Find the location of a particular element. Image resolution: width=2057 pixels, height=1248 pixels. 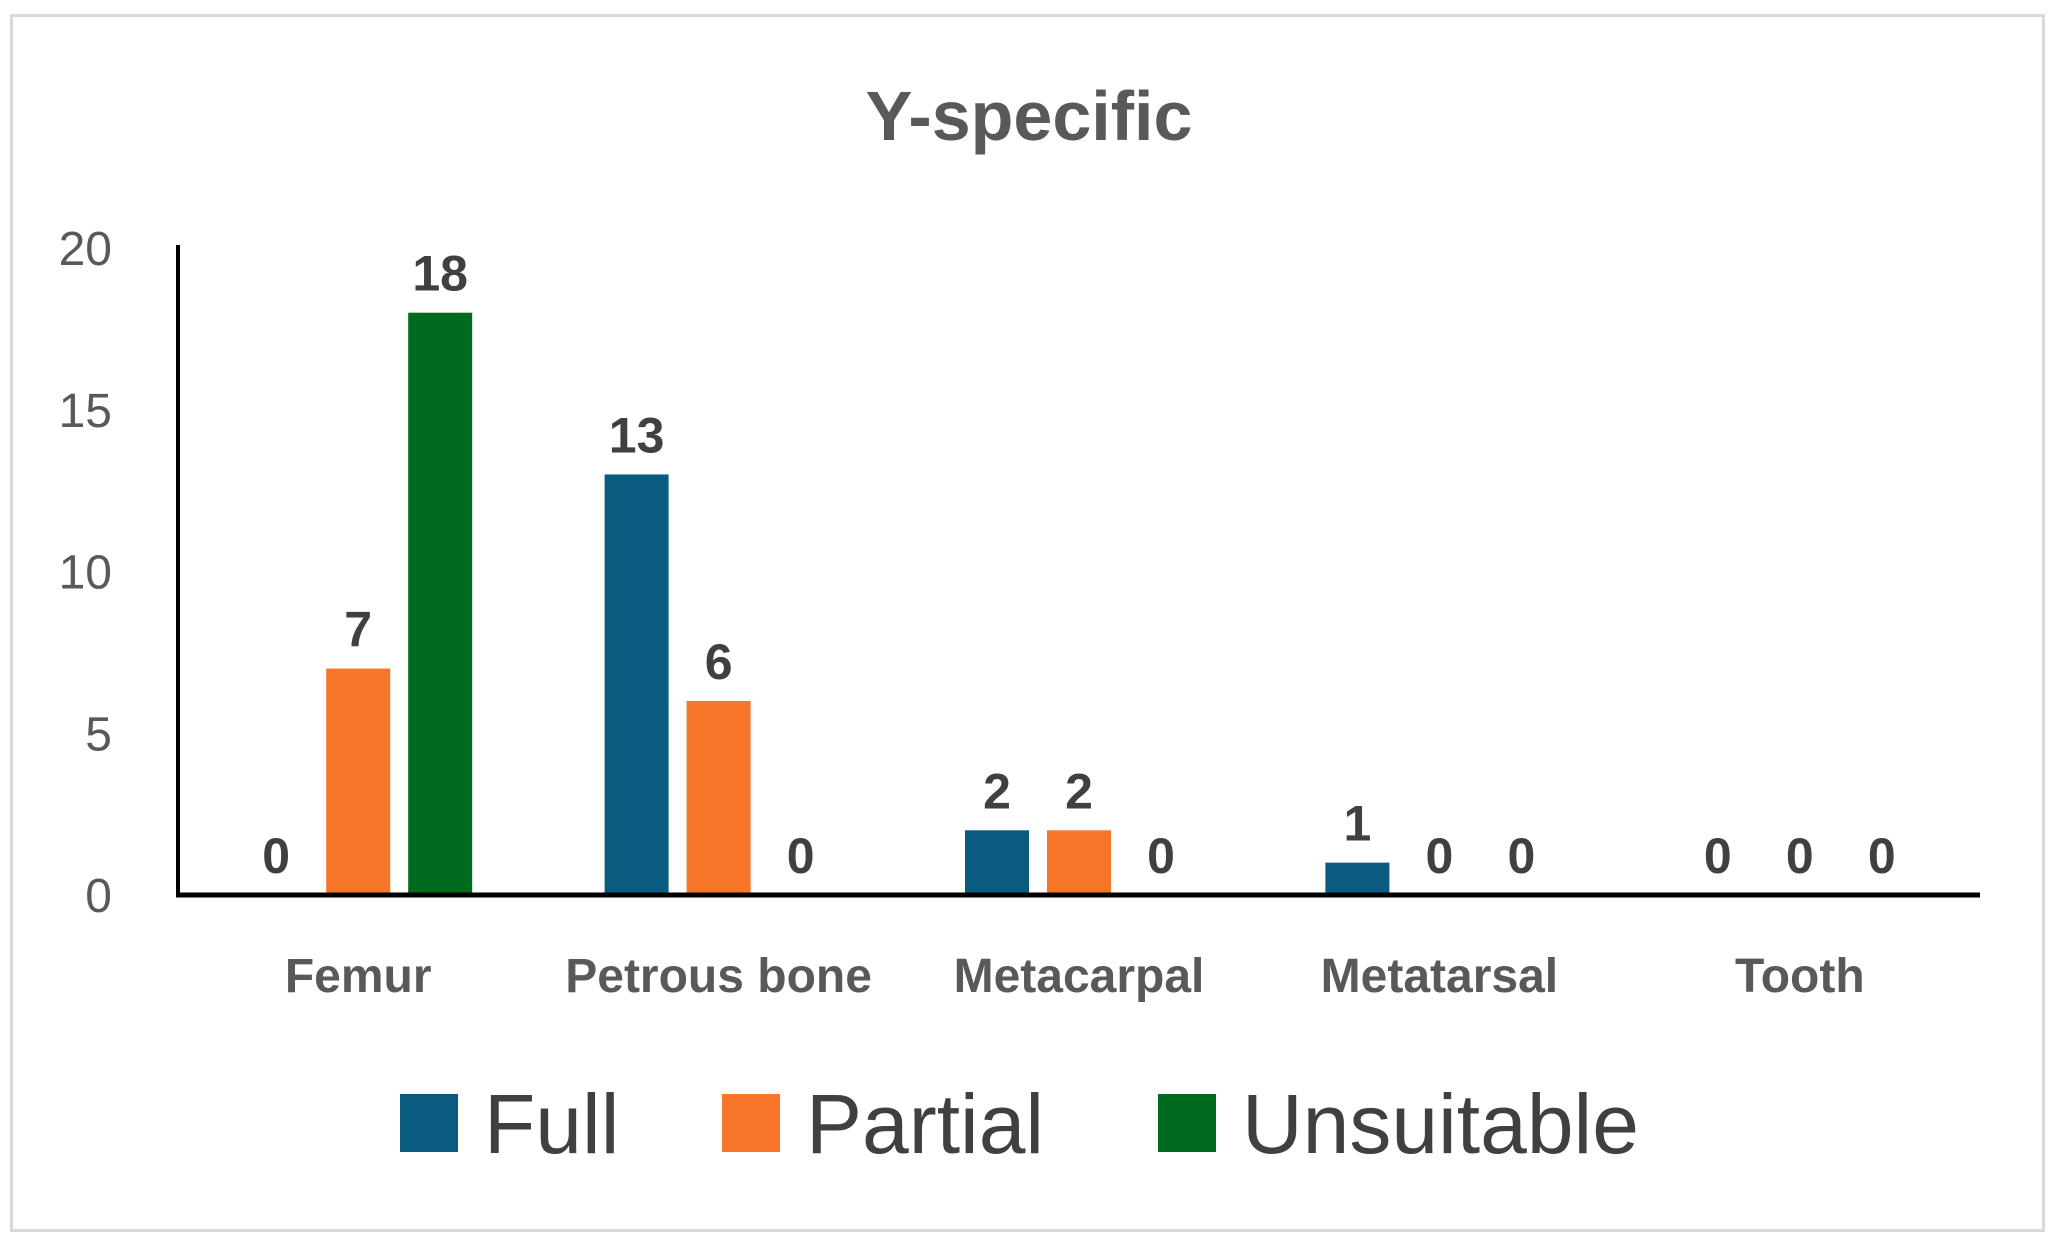

x-tick-label: Petrous bone is located at coordinates (718, 976).